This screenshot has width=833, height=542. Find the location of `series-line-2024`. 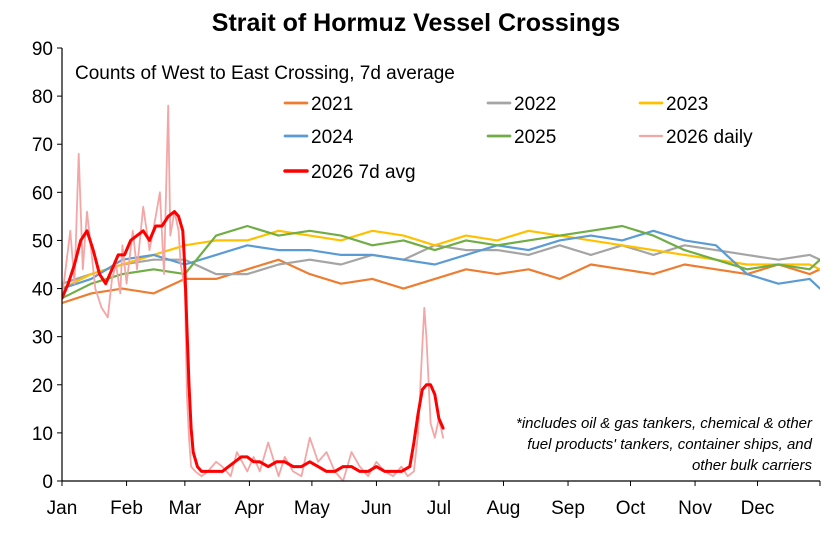

series-line-2024 is located at coordinates (441, 259).